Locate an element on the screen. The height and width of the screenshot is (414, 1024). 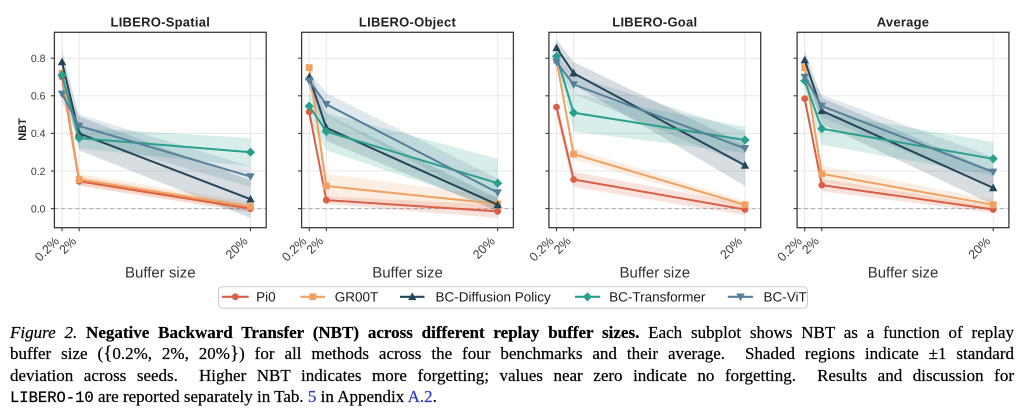
svg-text: LIBERO-Spatial is located at coordinates (161, 21).